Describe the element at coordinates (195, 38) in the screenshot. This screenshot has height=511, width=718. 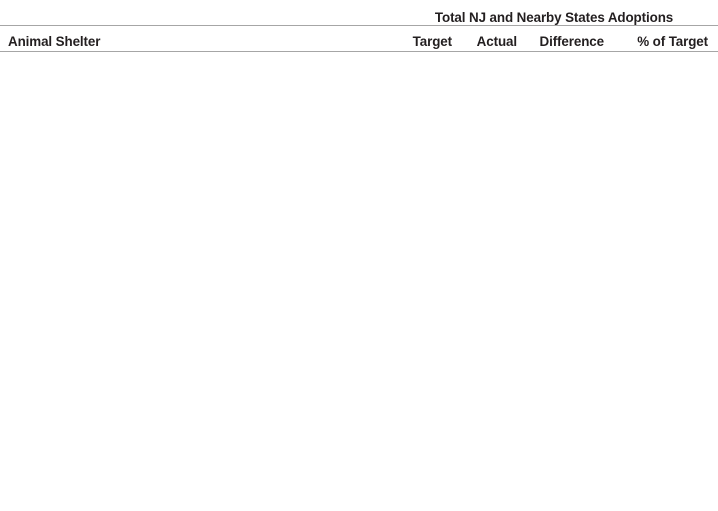
I see `column-header-animal-shelter: Animal Shelter` at that location.